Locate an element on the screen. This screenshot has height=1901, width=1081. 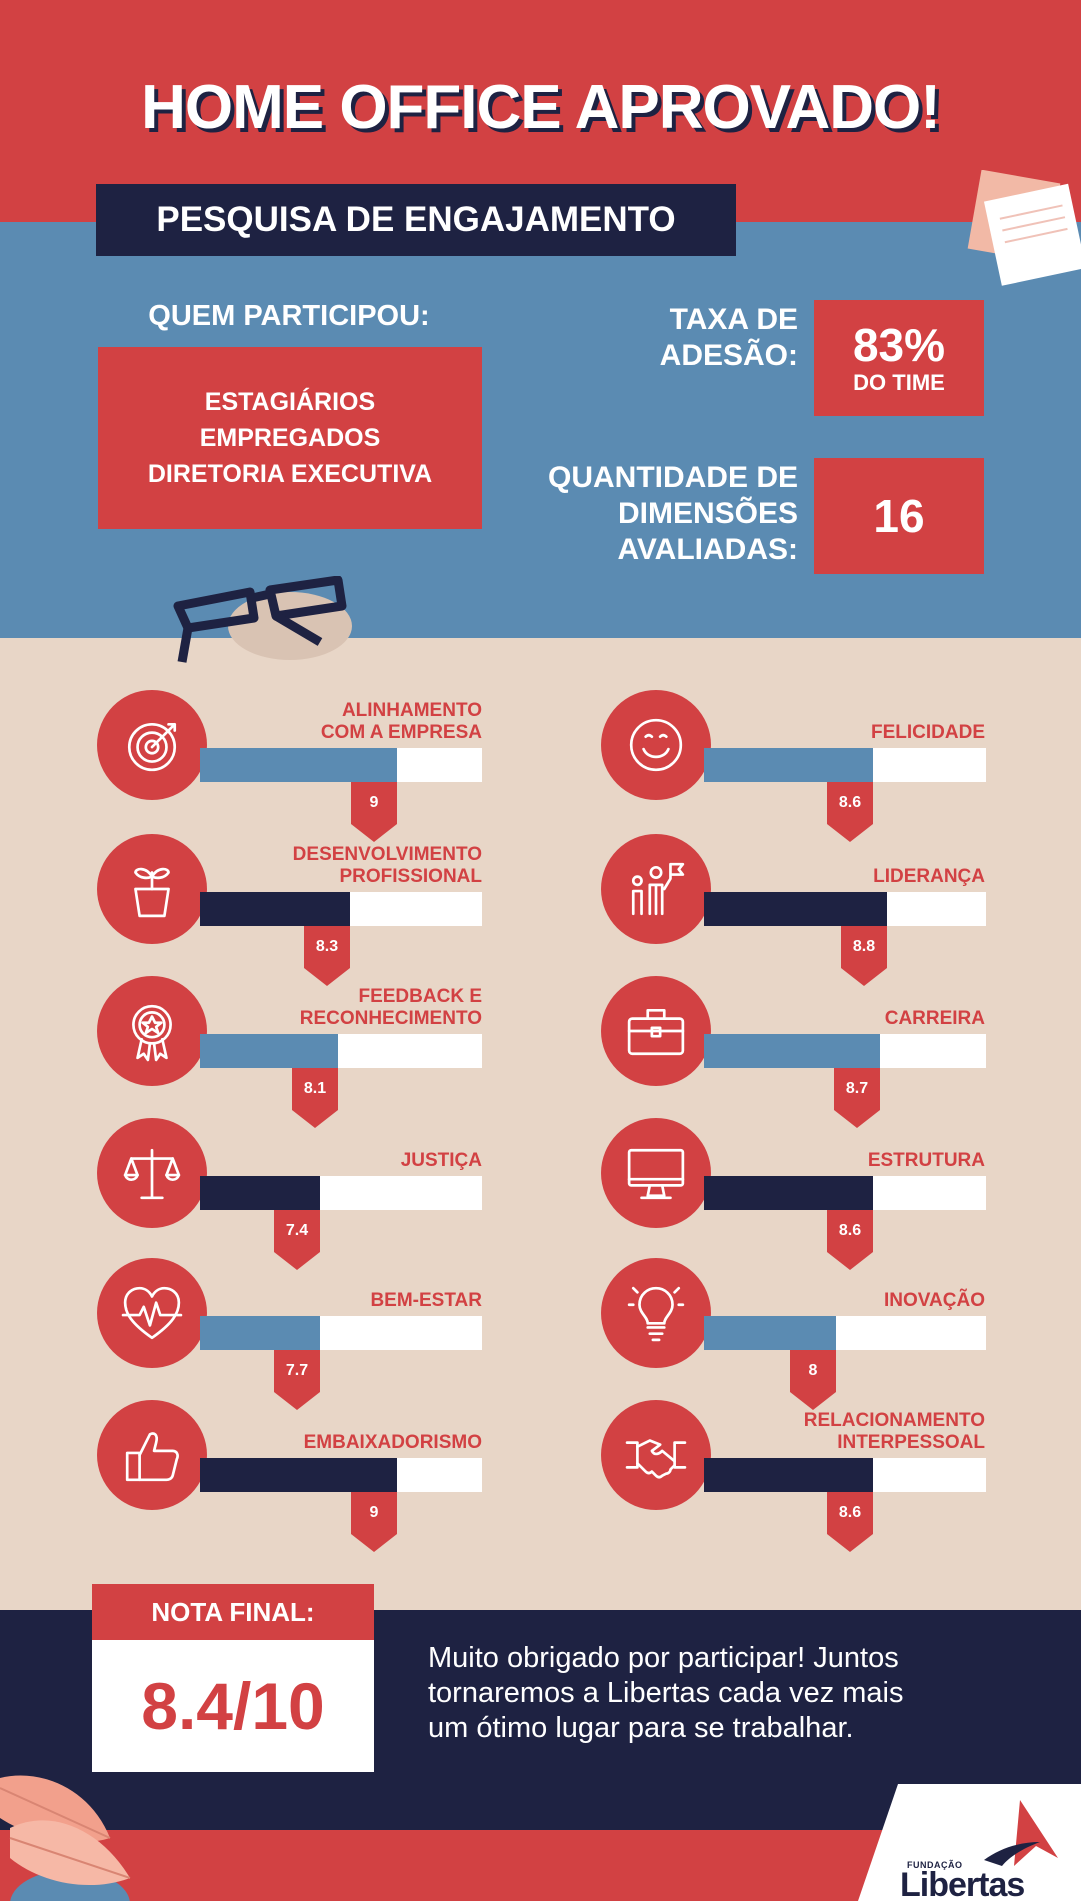
dimension-label: EMBAIXADORISMO is located at coordinates (332, 1443).